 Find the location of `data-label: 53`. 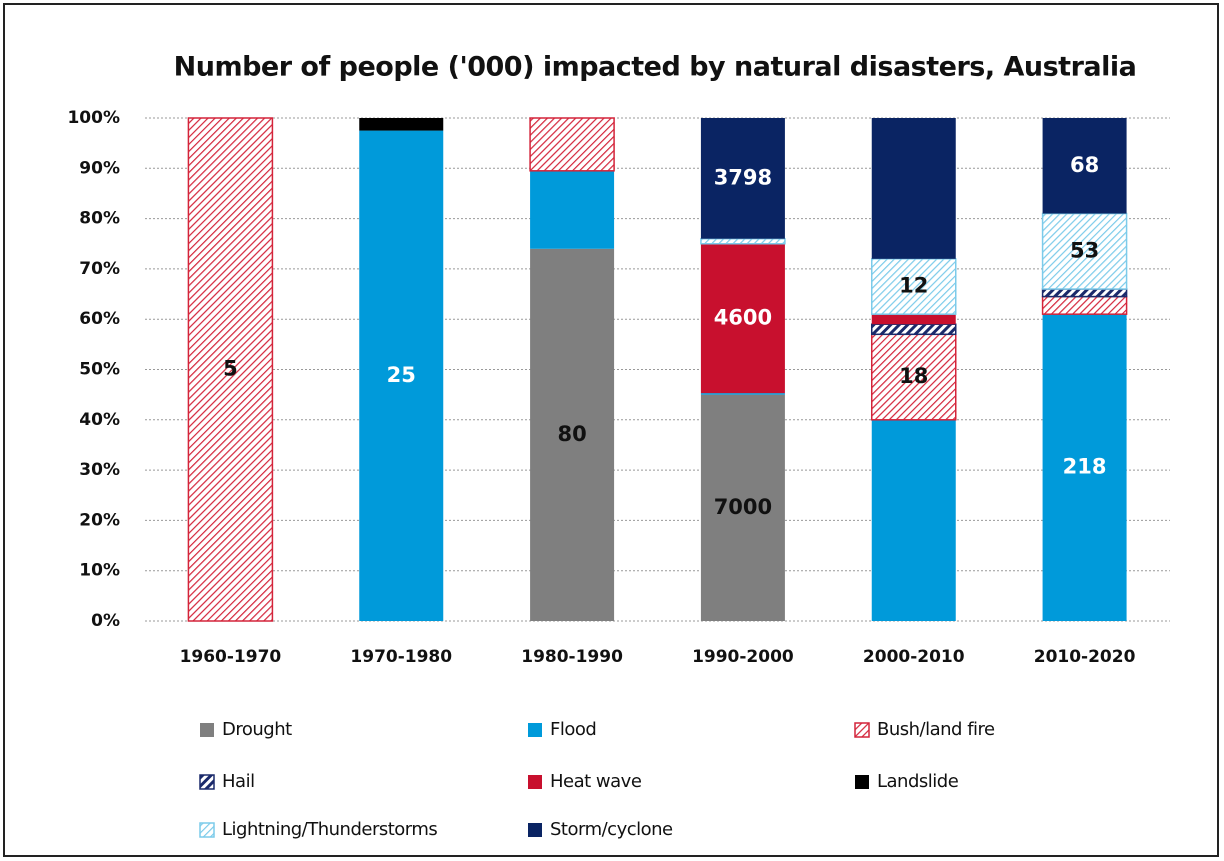

data-label: 53 is located at coordinates (1084, 250).